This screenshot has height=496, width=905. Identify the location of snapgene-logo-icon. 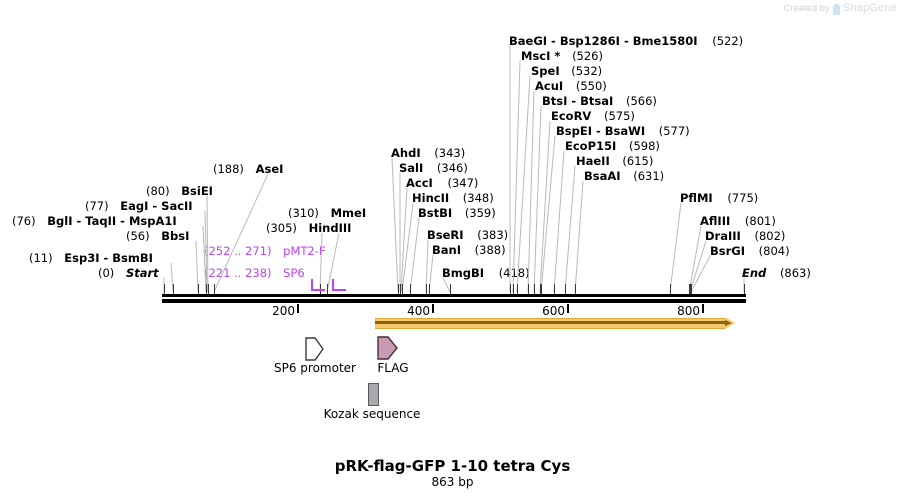
(836, 9).